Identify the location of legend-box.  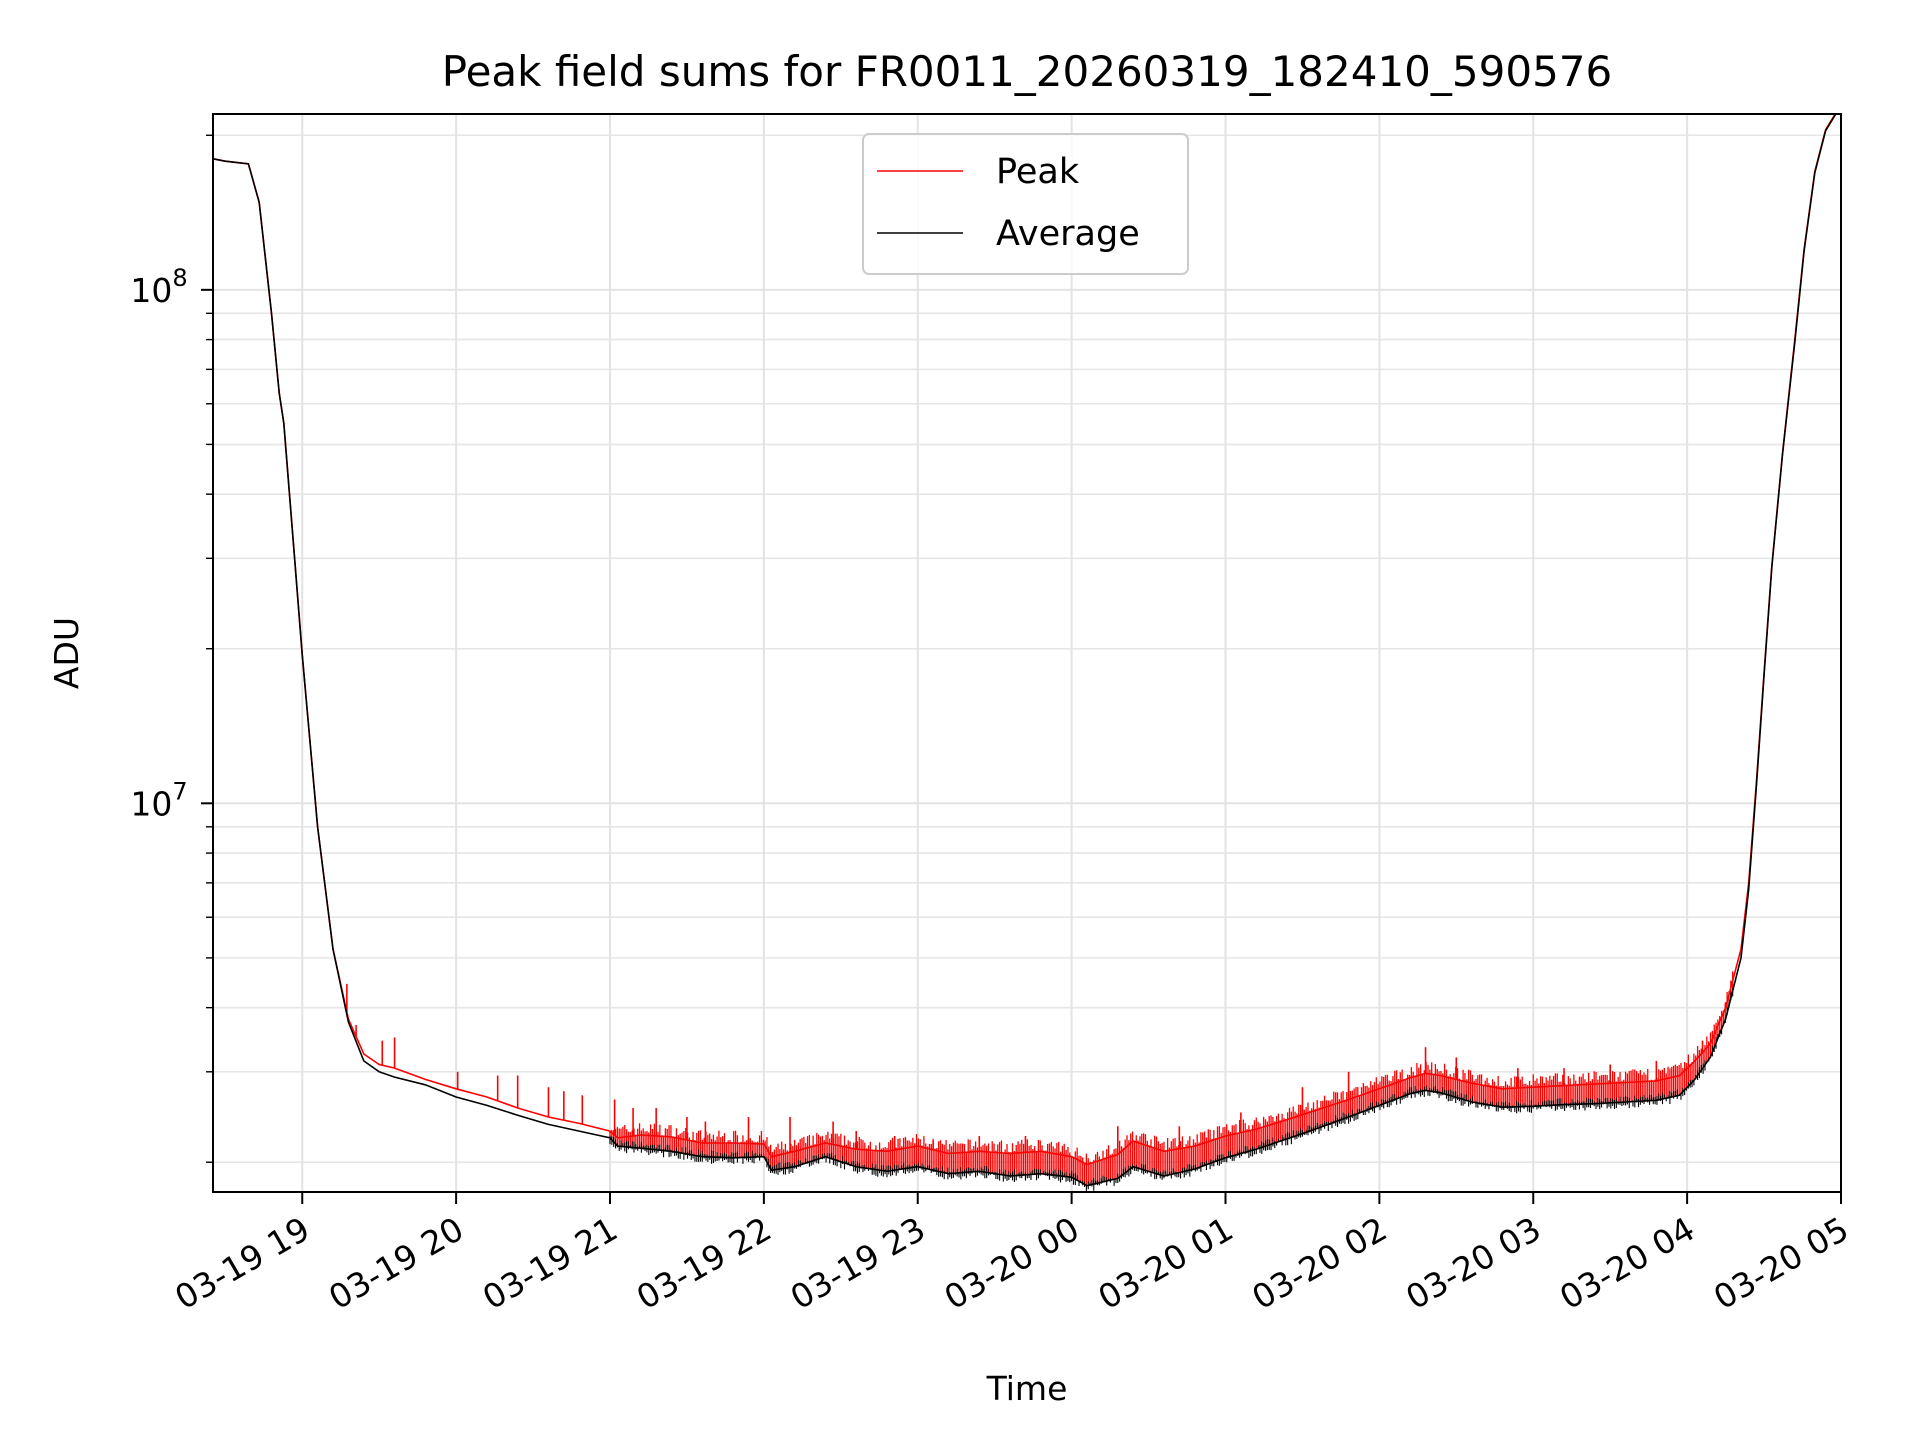
(1025, 204).